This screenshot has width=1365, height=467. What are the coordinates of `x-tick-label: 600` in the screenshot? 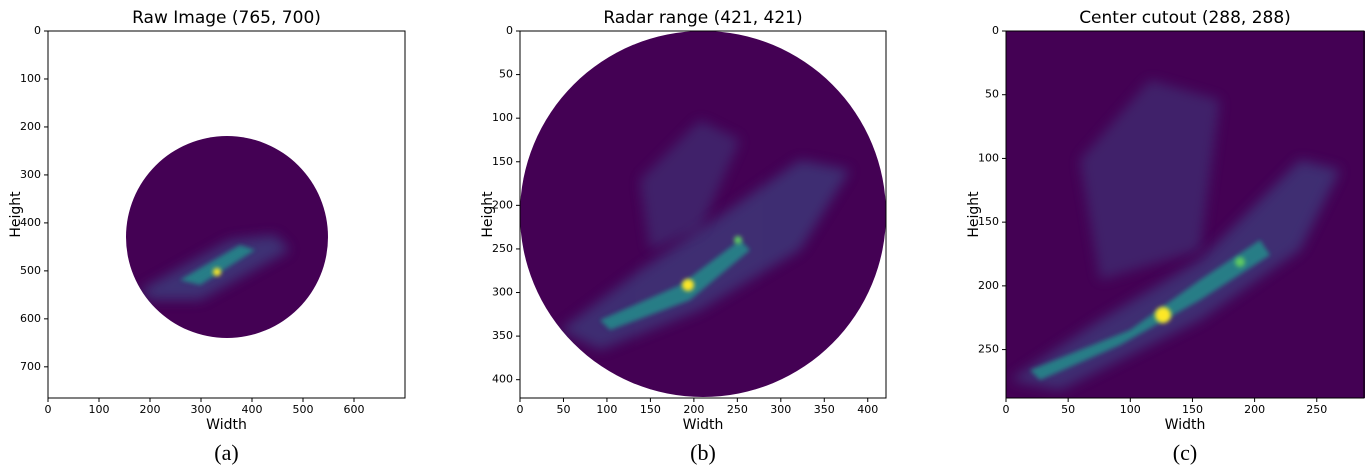 It's located at (354, 409).